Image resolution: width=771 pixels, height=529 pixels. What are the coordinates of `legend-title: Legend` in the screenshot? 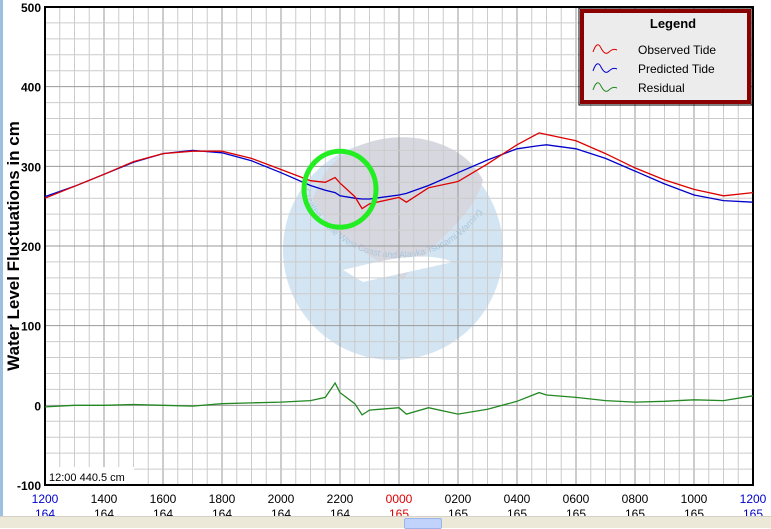 It's located at (673, 23).